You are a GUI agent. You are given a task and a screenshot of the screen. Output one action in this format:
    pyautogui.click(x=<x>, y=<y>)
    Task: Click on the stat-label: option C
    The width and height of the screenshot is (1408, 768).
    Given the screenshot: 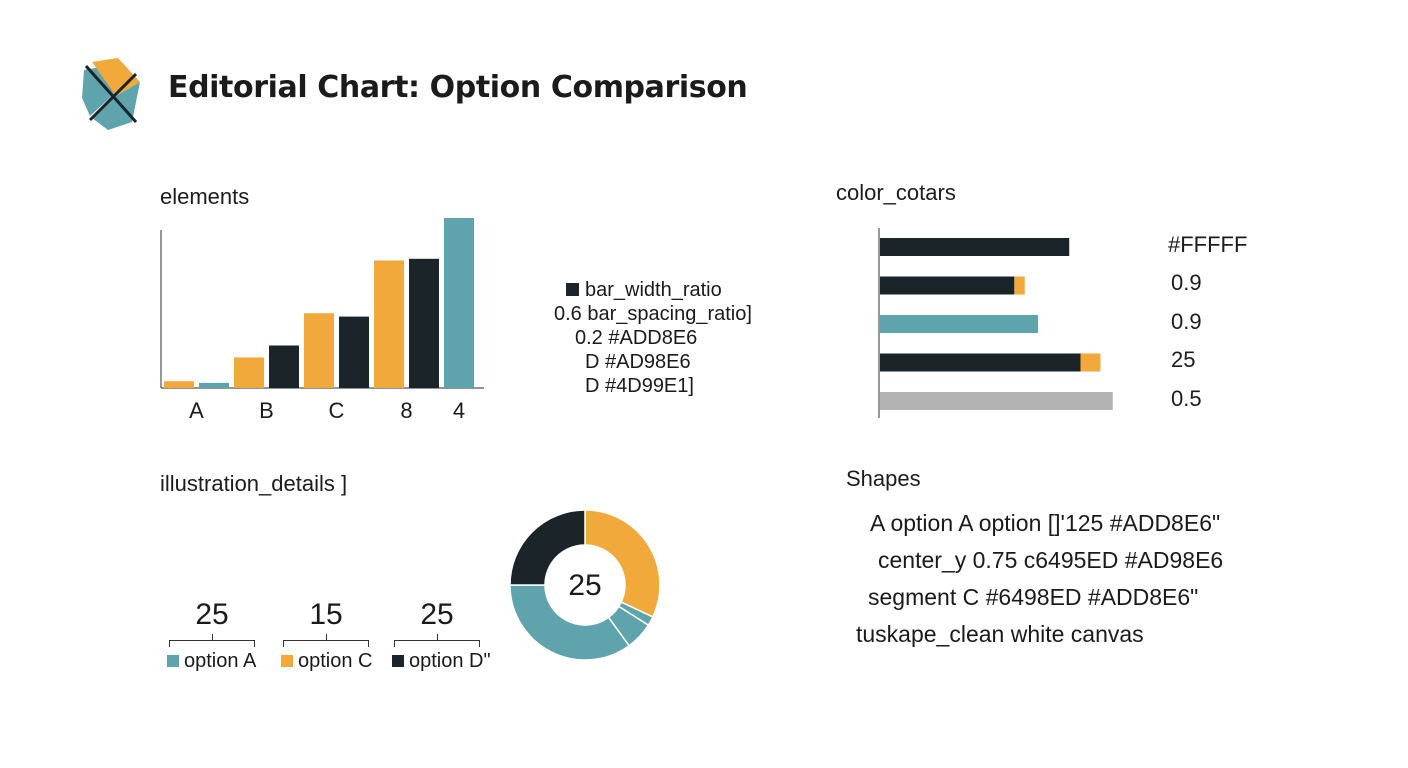 What is the action you would take?
    pyautogui.click(x=335, y=661)
    